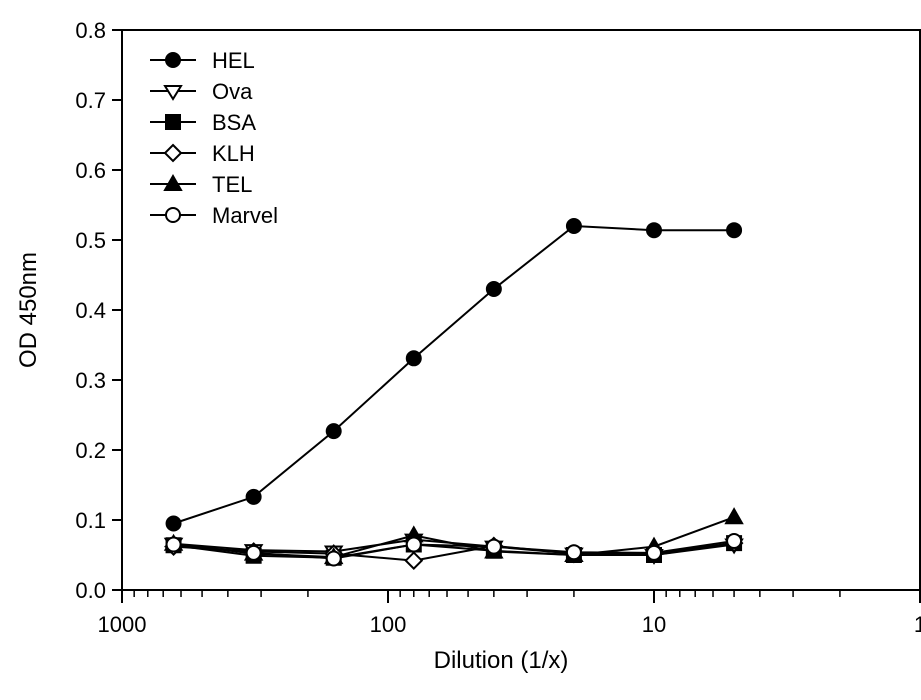  What do you see at coordinates (90, 520) in the screenshot?
I see `y-tick-label: 0.1` at bounding box center [90, 520].